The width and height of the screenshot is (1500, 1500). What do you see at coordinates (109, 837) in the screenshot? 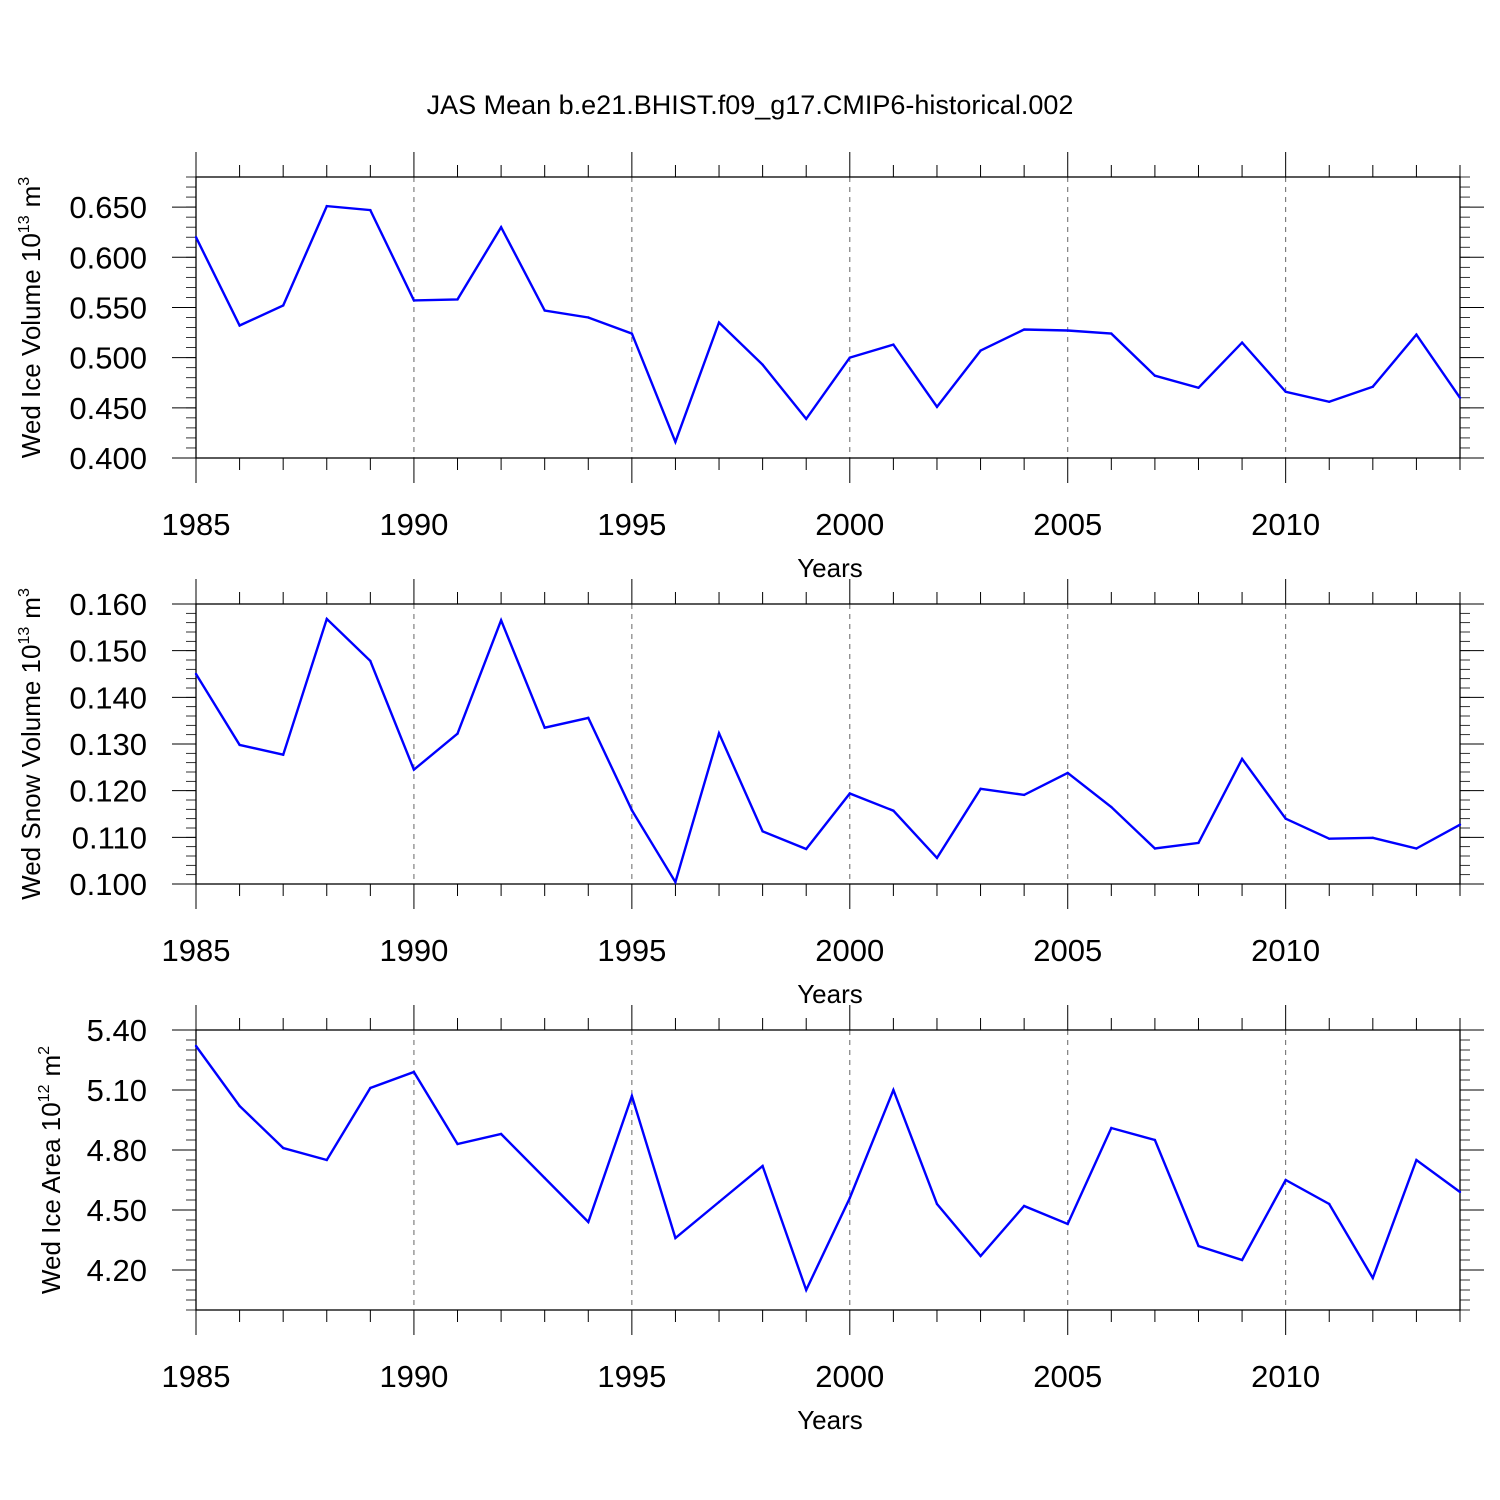
I see `y-tick-label: 0.110` at bounding box center [109, 837].